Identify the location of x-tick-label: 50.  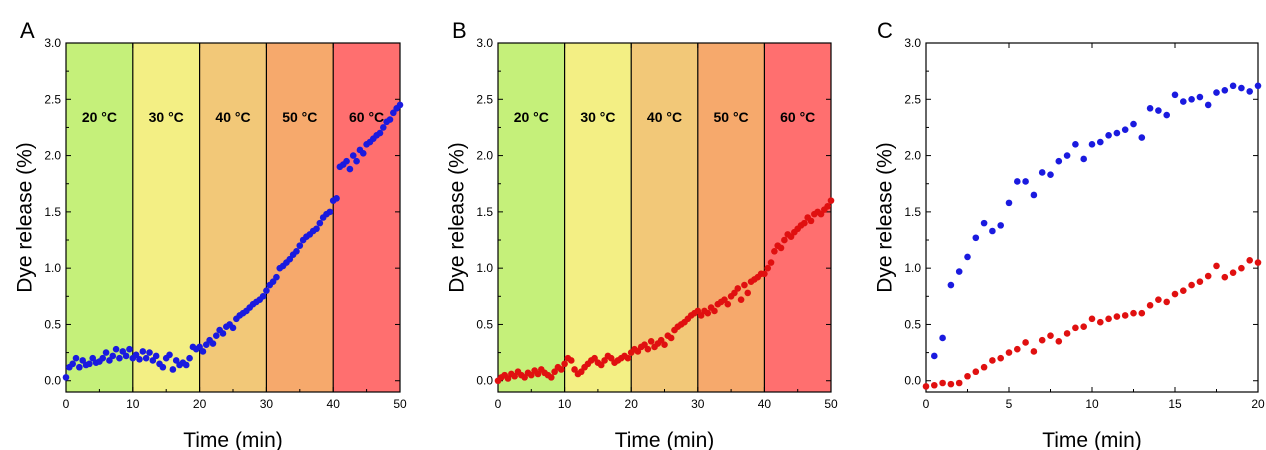
(400, 404).